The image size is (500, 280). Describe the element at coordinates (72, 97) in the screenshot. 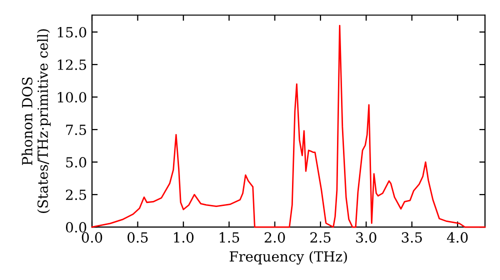

I see `y-tick-label: 10.0` at that location.